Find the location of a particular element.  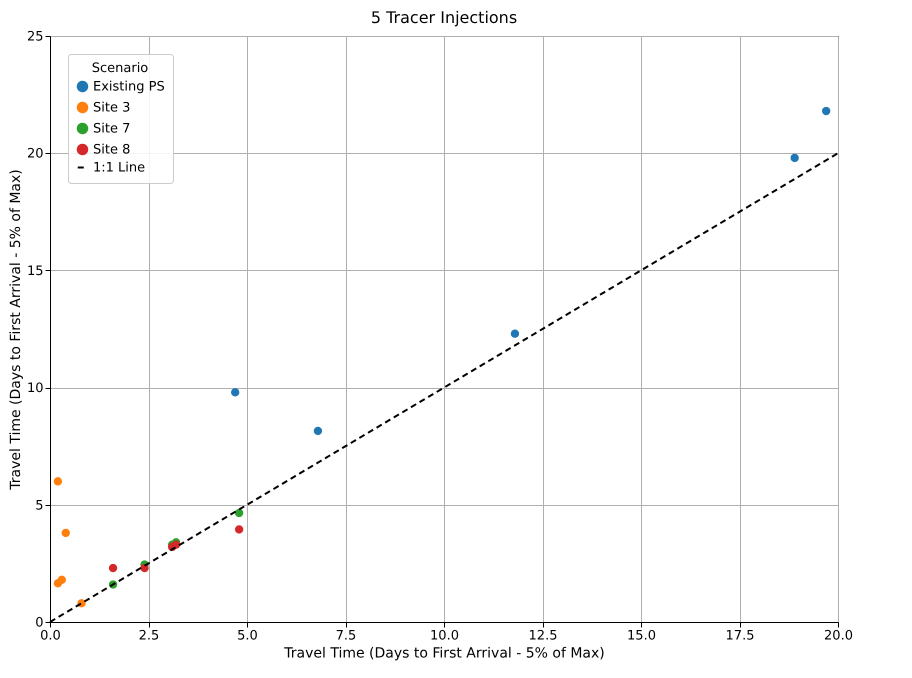

legend-title: Scenario is located at coordinates (120, 68).